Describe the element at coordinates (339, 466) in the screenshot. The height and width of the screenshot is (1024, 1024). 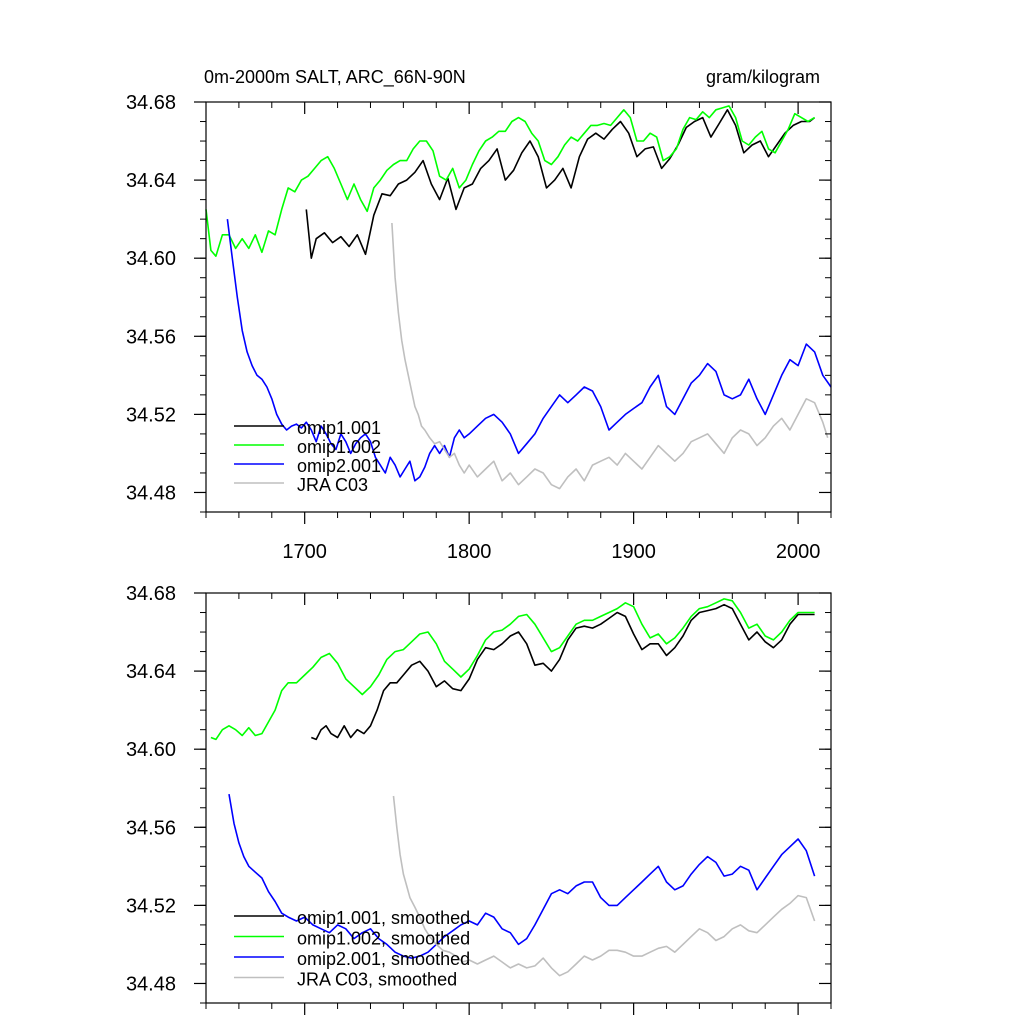
I see `legend-label: omip2.001` at that location.